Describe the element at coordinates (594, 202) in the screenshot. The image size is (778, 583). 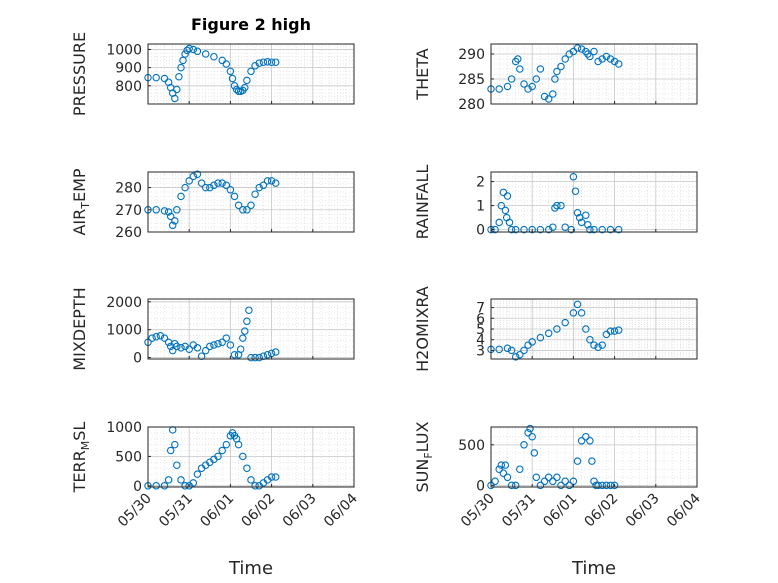
I see `plot-area-rainfall` at that location.